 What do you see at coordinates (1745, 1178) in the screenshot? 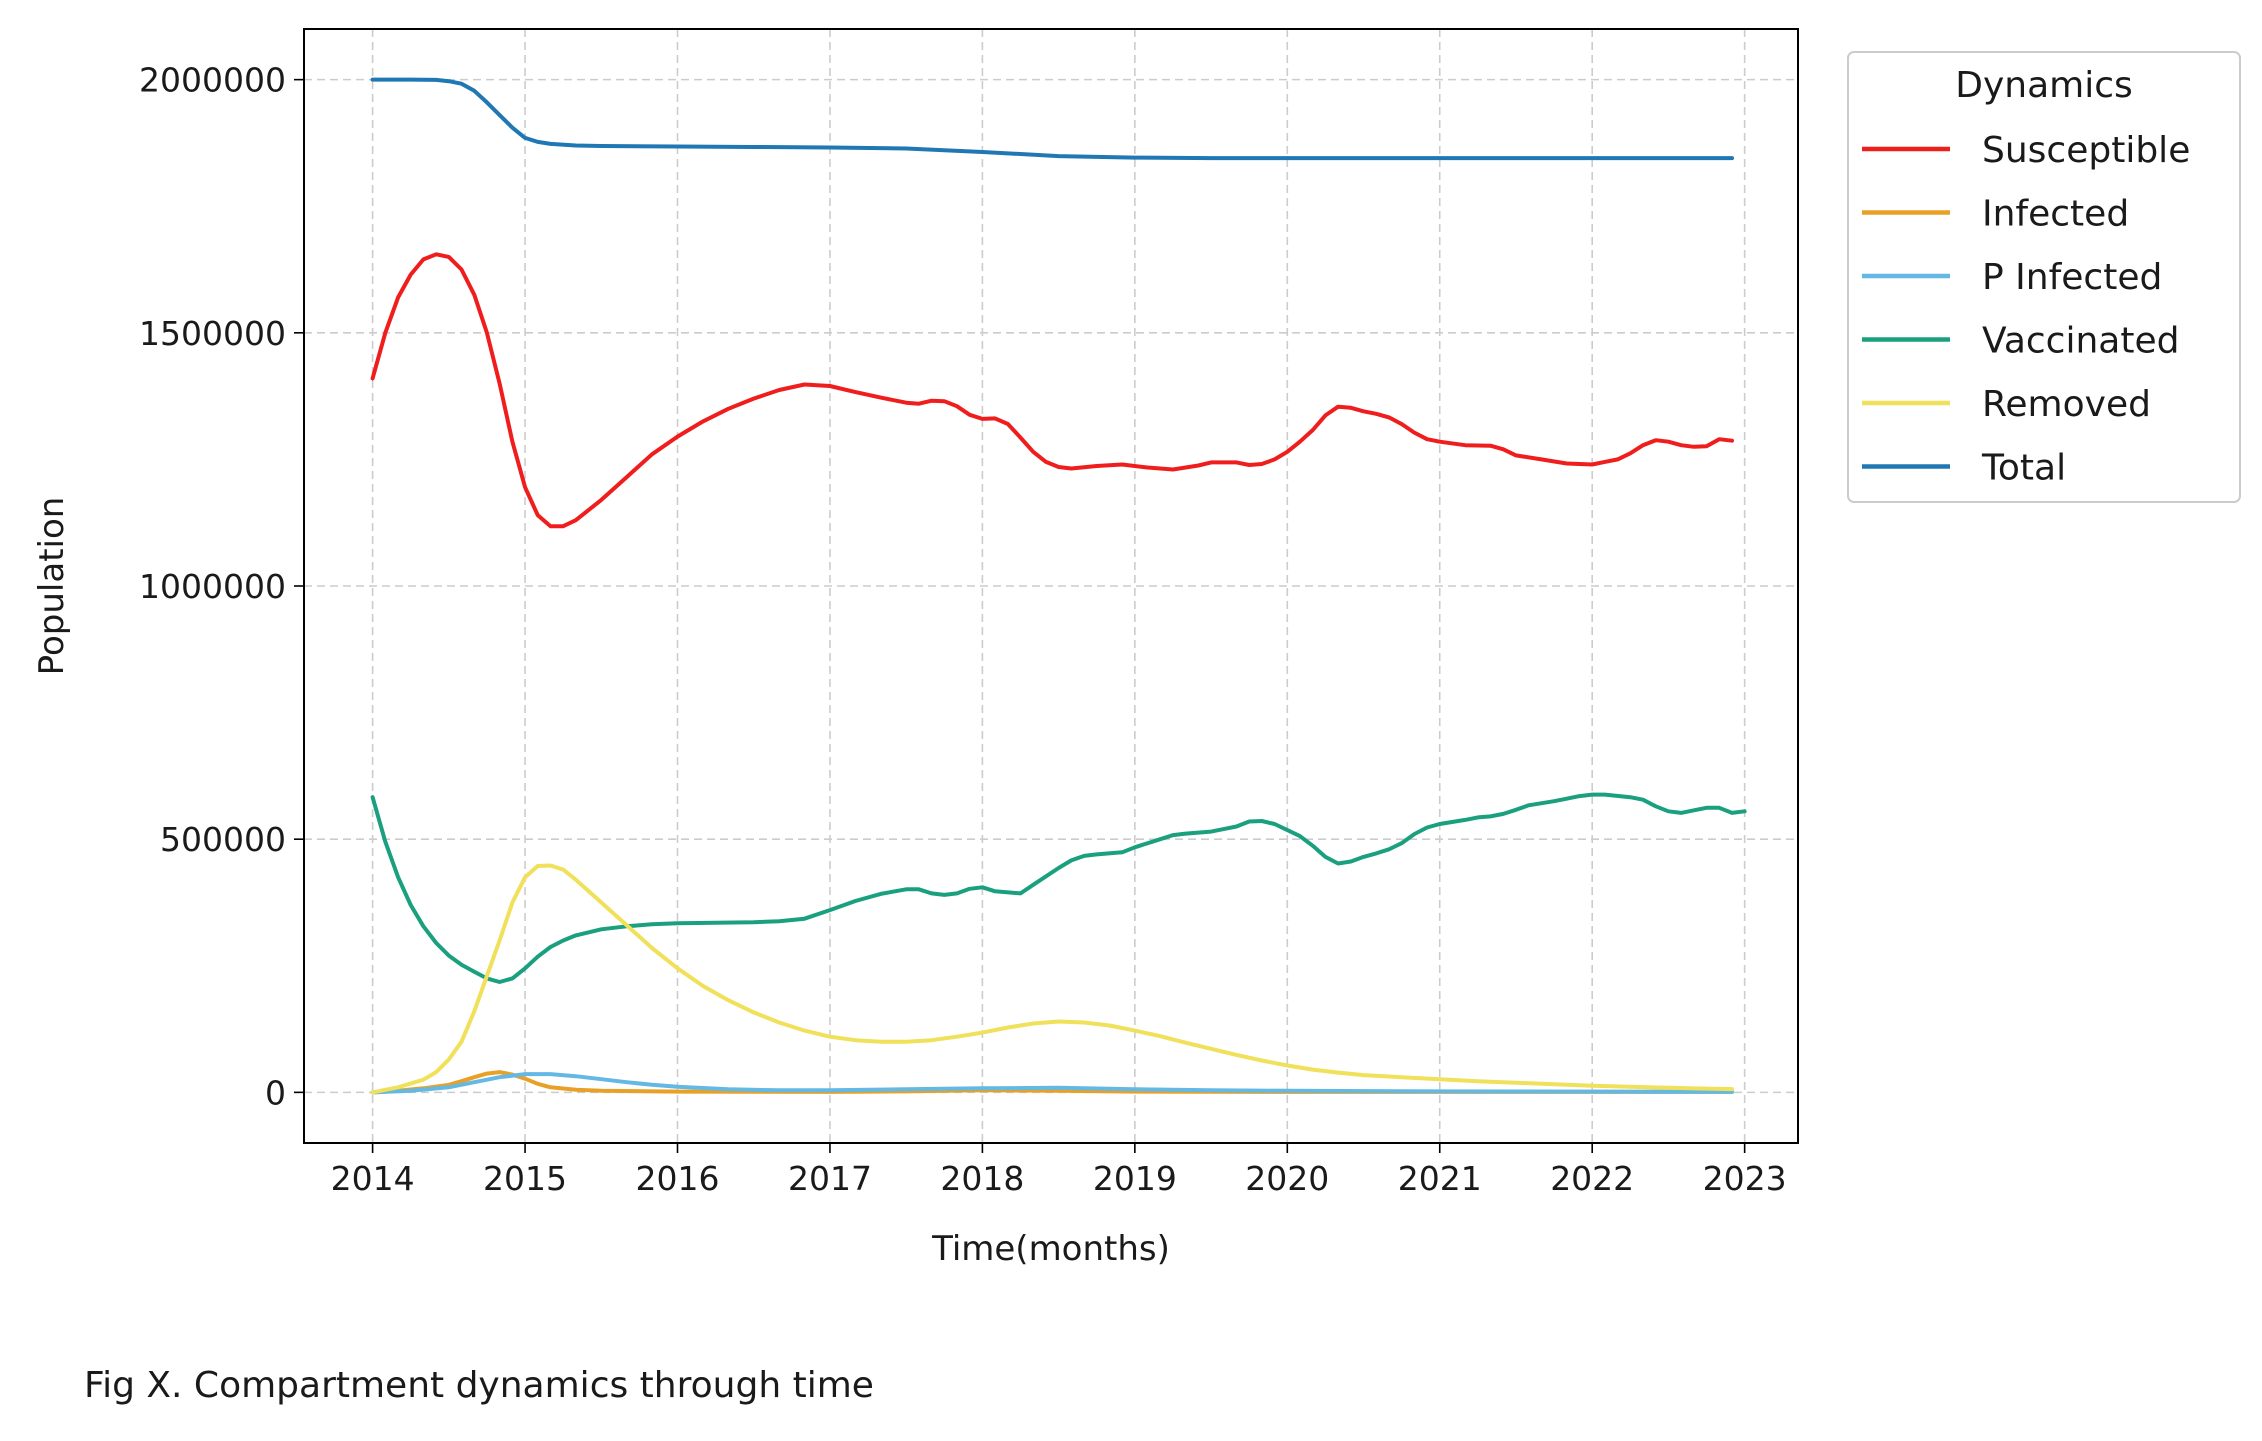
I see `x-tick-label: 2023` at bounding box center [1745, 1178].